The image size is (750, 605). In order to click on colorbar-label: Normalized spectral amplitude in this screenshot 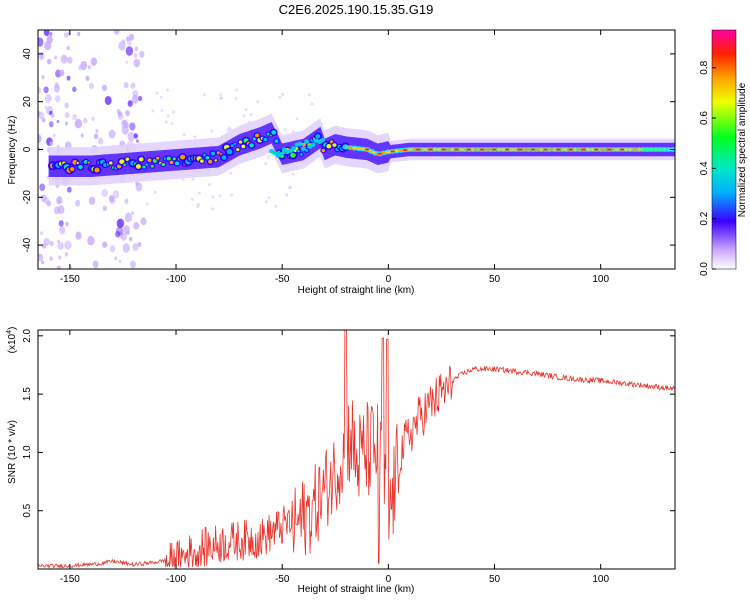, I will do `click(742, 149)`.